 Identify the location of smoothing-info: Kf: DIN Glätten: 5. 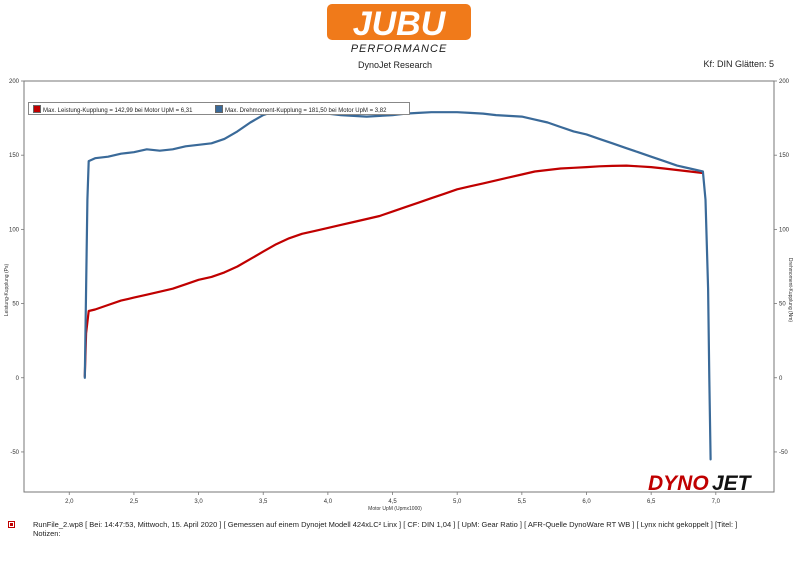
(738, 64).